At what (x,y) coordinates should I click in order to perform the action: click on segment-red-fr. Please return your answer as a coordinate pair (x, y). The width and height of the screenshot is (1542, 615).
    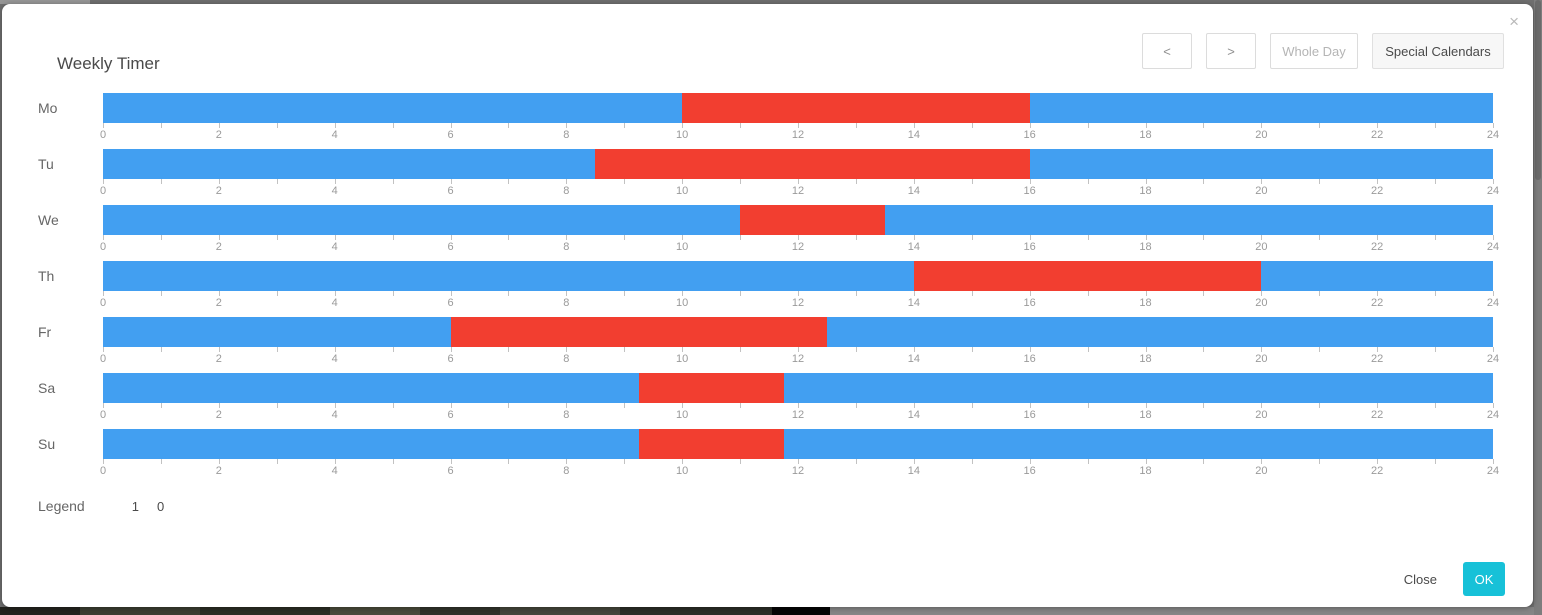
    Looking at the image, I should click on (638, 332).